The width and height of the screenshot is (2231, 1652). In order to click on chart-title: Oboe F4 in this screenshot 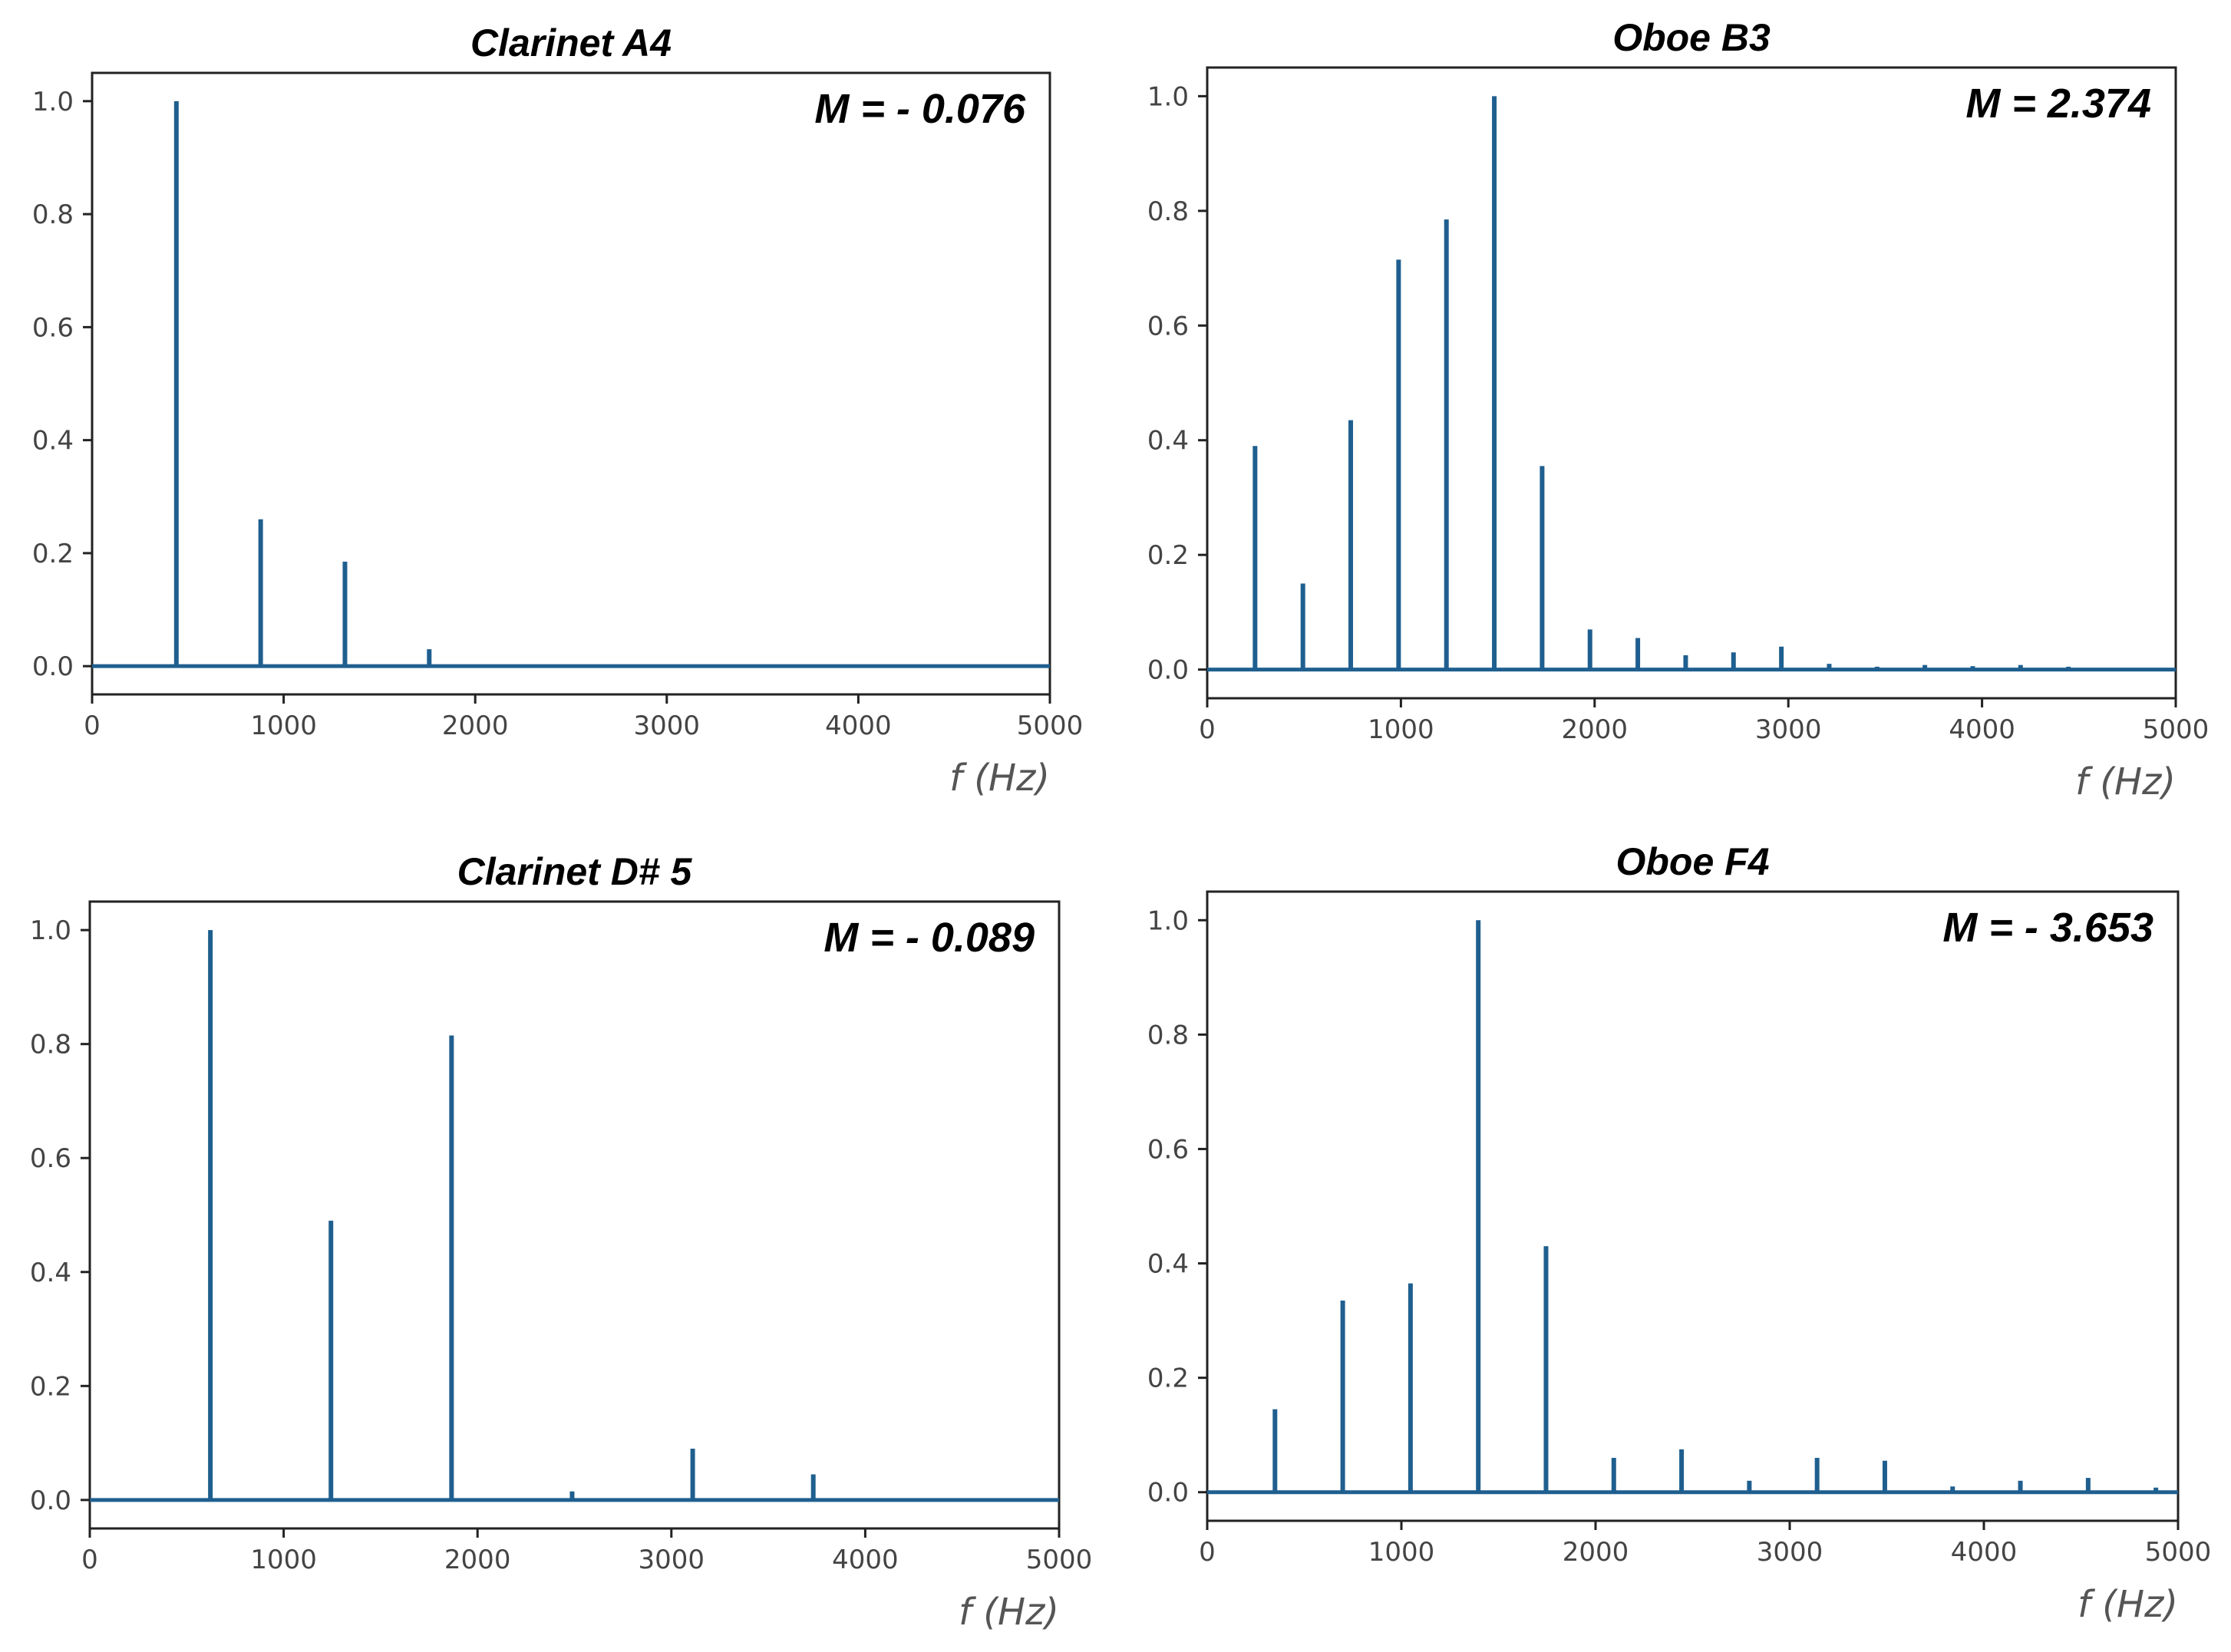, I will do `click(1692, 861)`.